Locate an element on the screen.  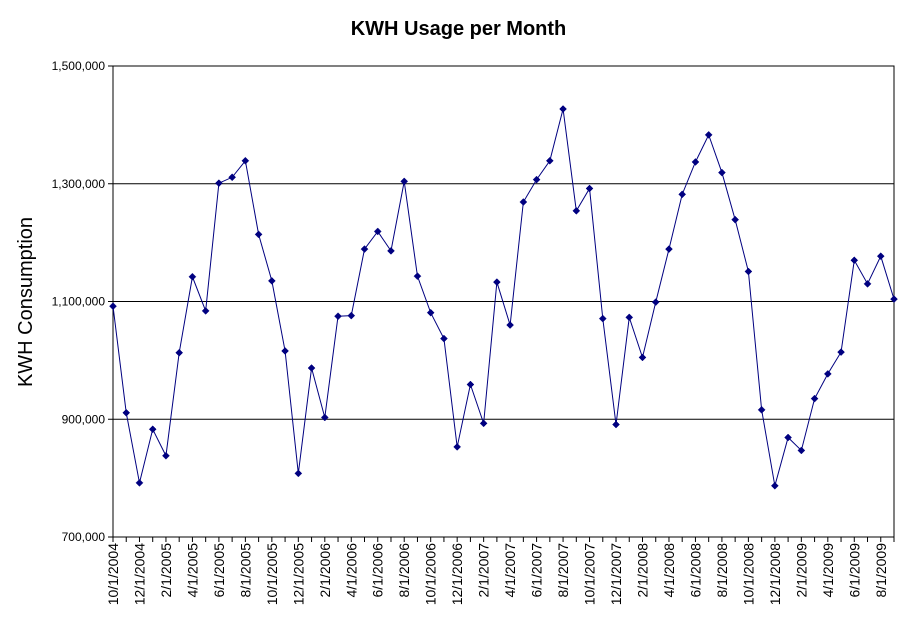
x-tick-label: 8/1/2009 is located at coordinates (881, 570).